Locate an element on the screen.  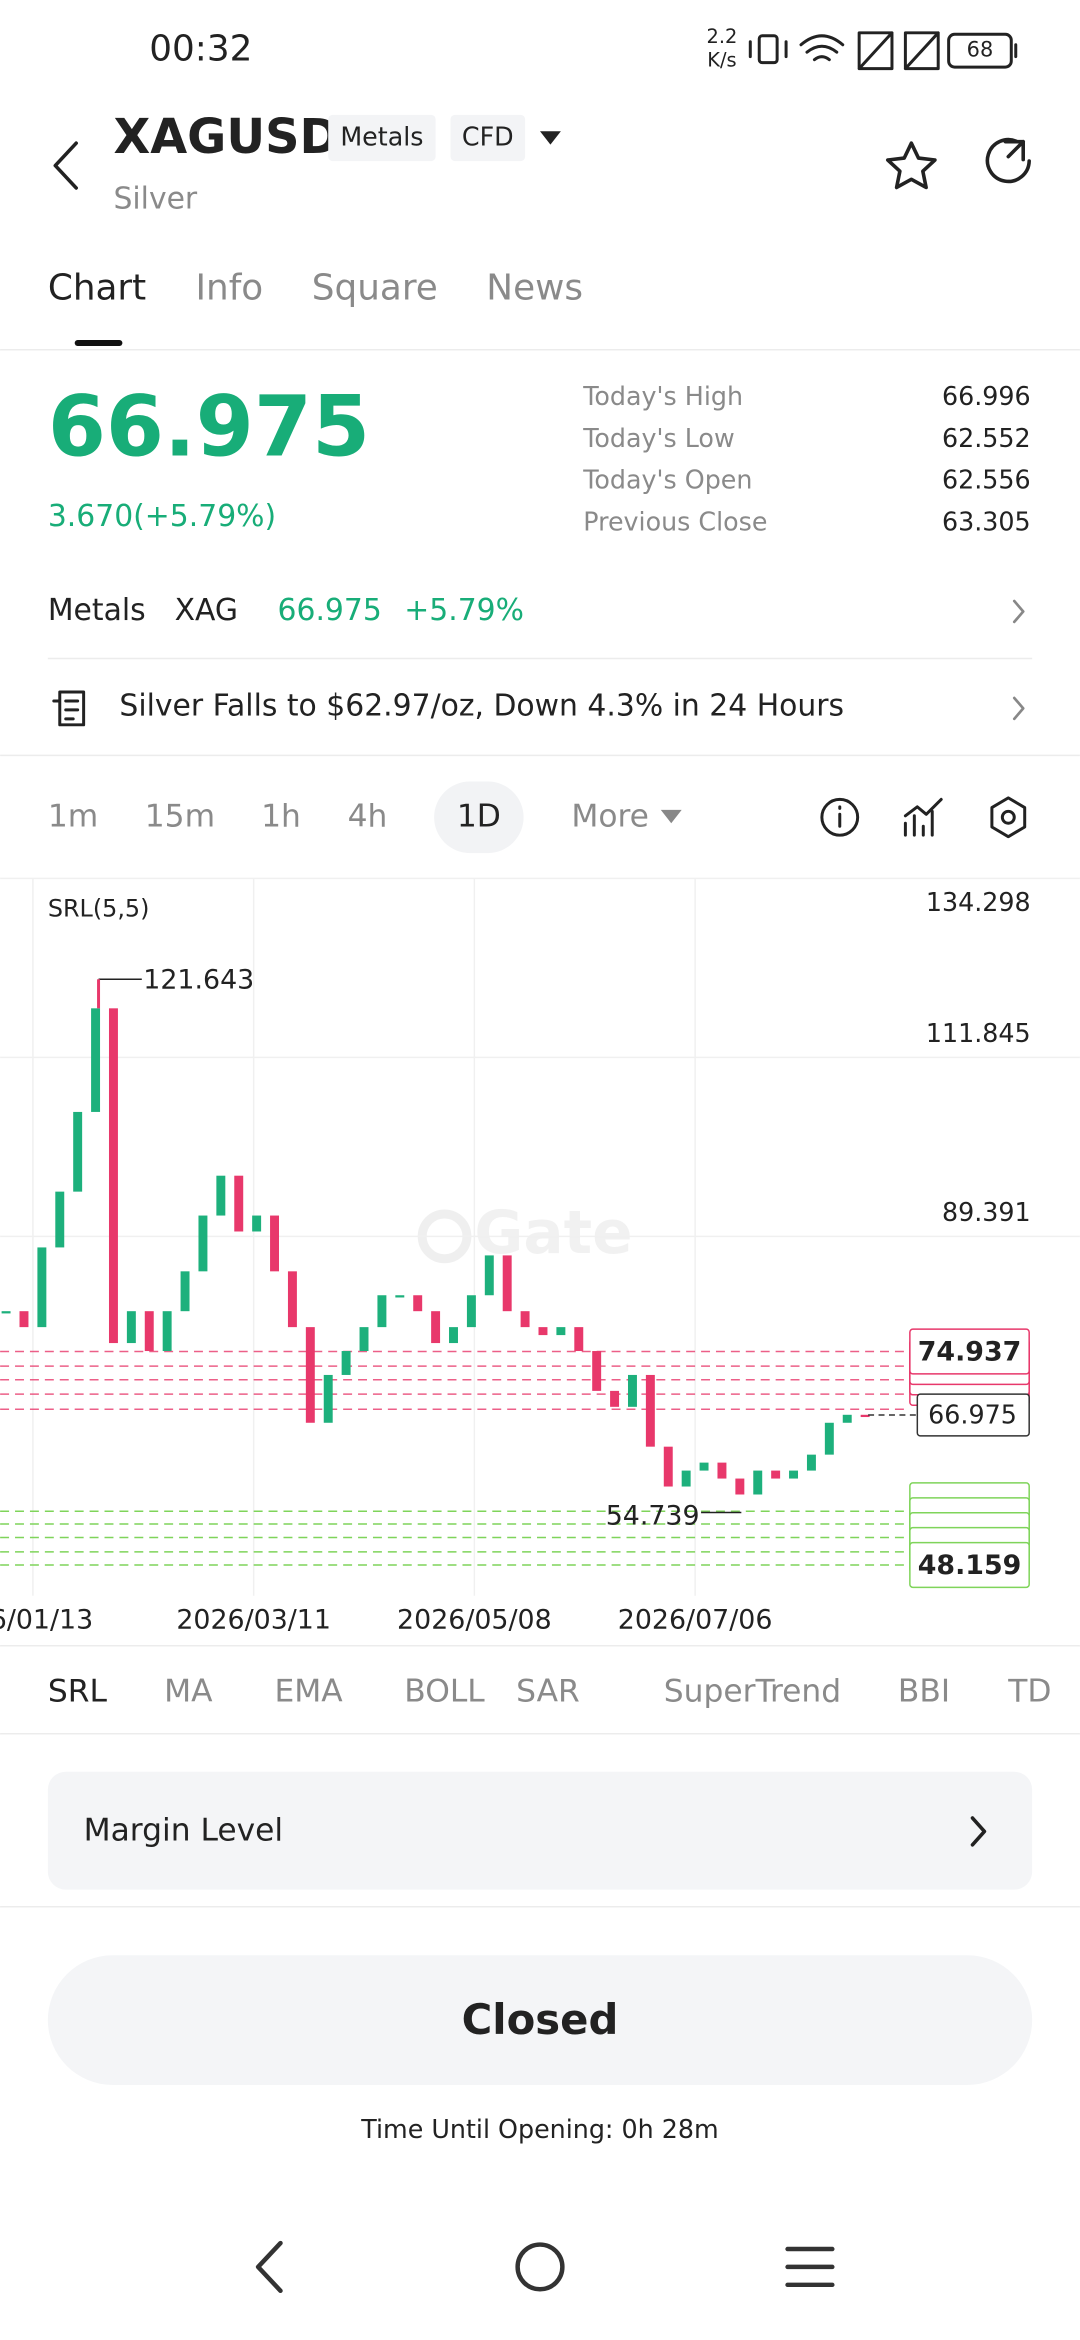
x-tick-label: 2026/07/06 is located at coordinates (695, 1620).